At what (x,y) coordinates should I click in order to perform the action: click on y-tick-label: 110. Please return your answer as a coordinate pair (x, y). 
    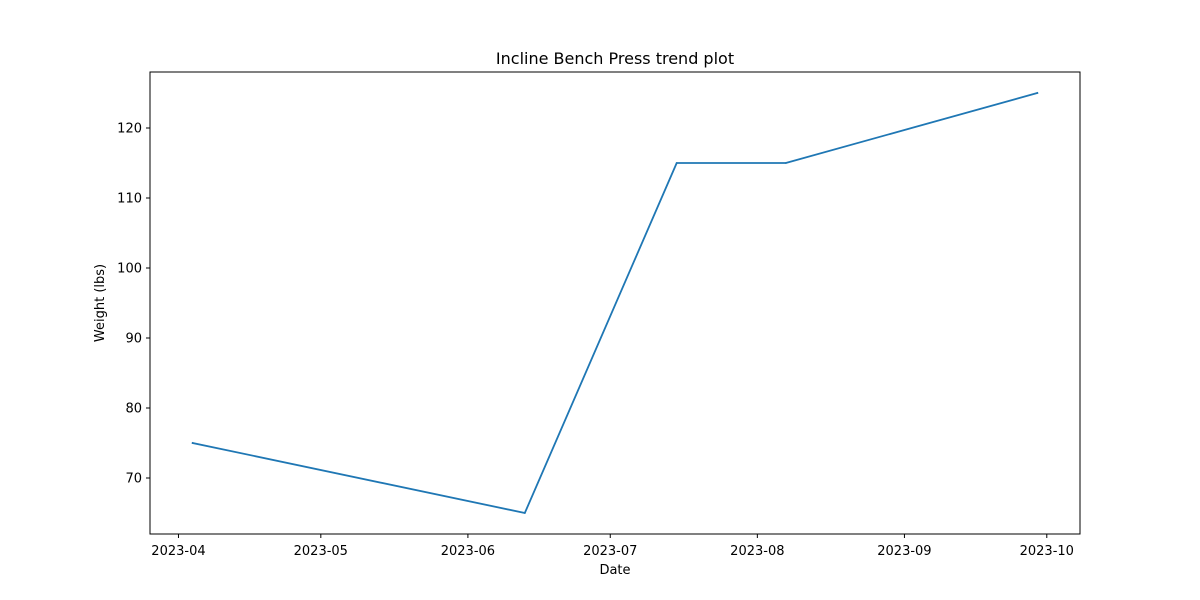
    Looking at the image, I should click on (129, 199).